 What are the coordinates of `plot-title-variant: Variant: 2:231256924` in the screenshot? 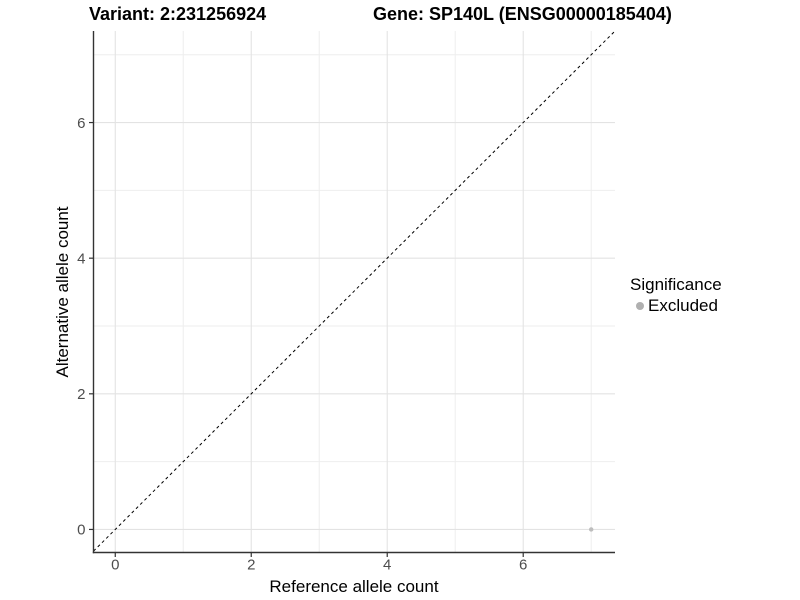 It's located at (178, 14).